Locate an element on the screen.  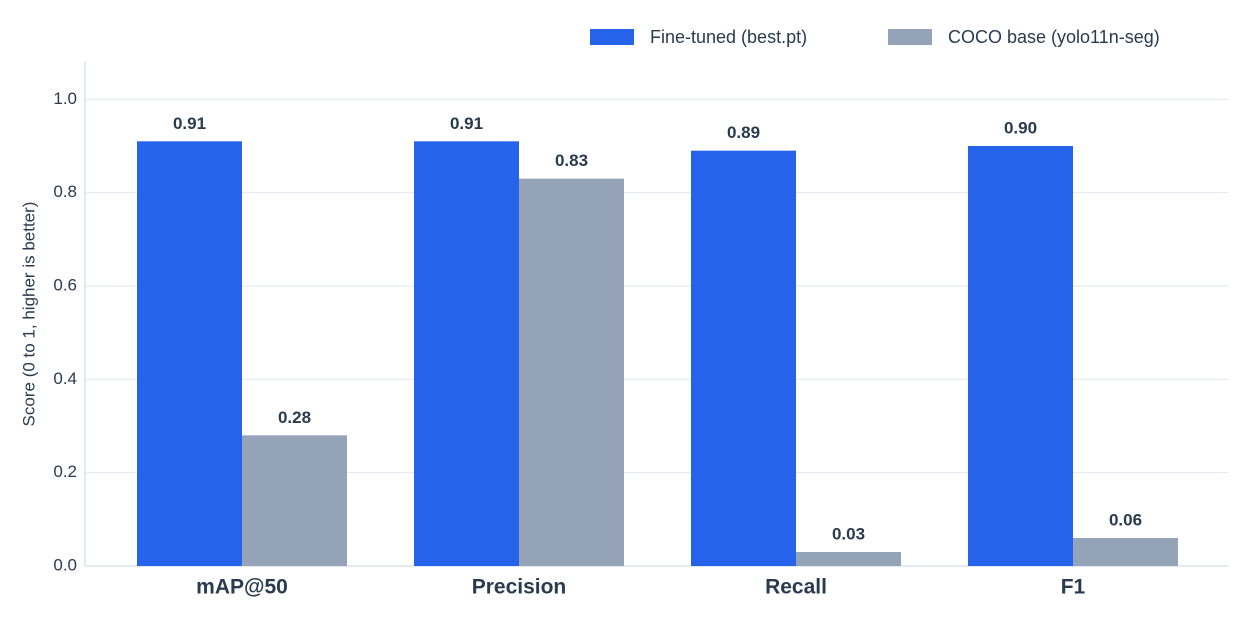
x-tick-label: F1 is located at coordinates (1073, 587).